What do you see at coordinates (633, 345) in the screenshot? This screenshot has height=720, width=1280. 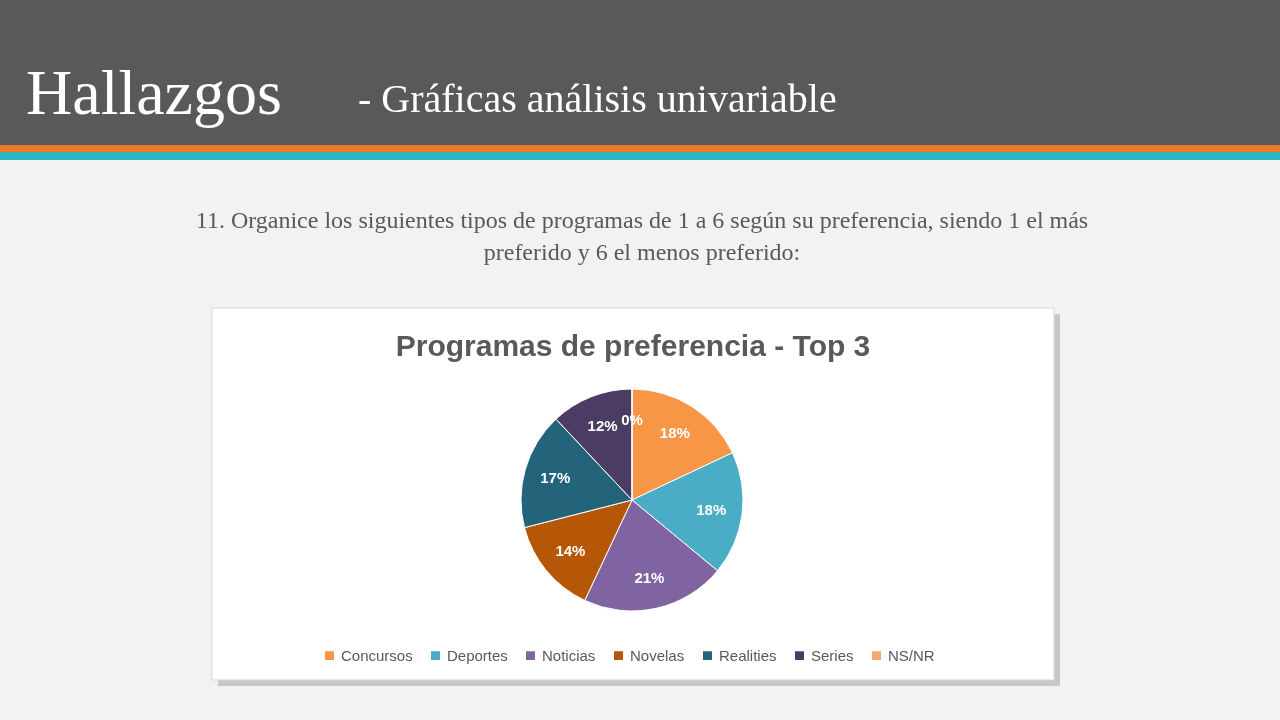 I see `chart-title: Programas de preferencia - Top 3` at bounding box center [633, 345].